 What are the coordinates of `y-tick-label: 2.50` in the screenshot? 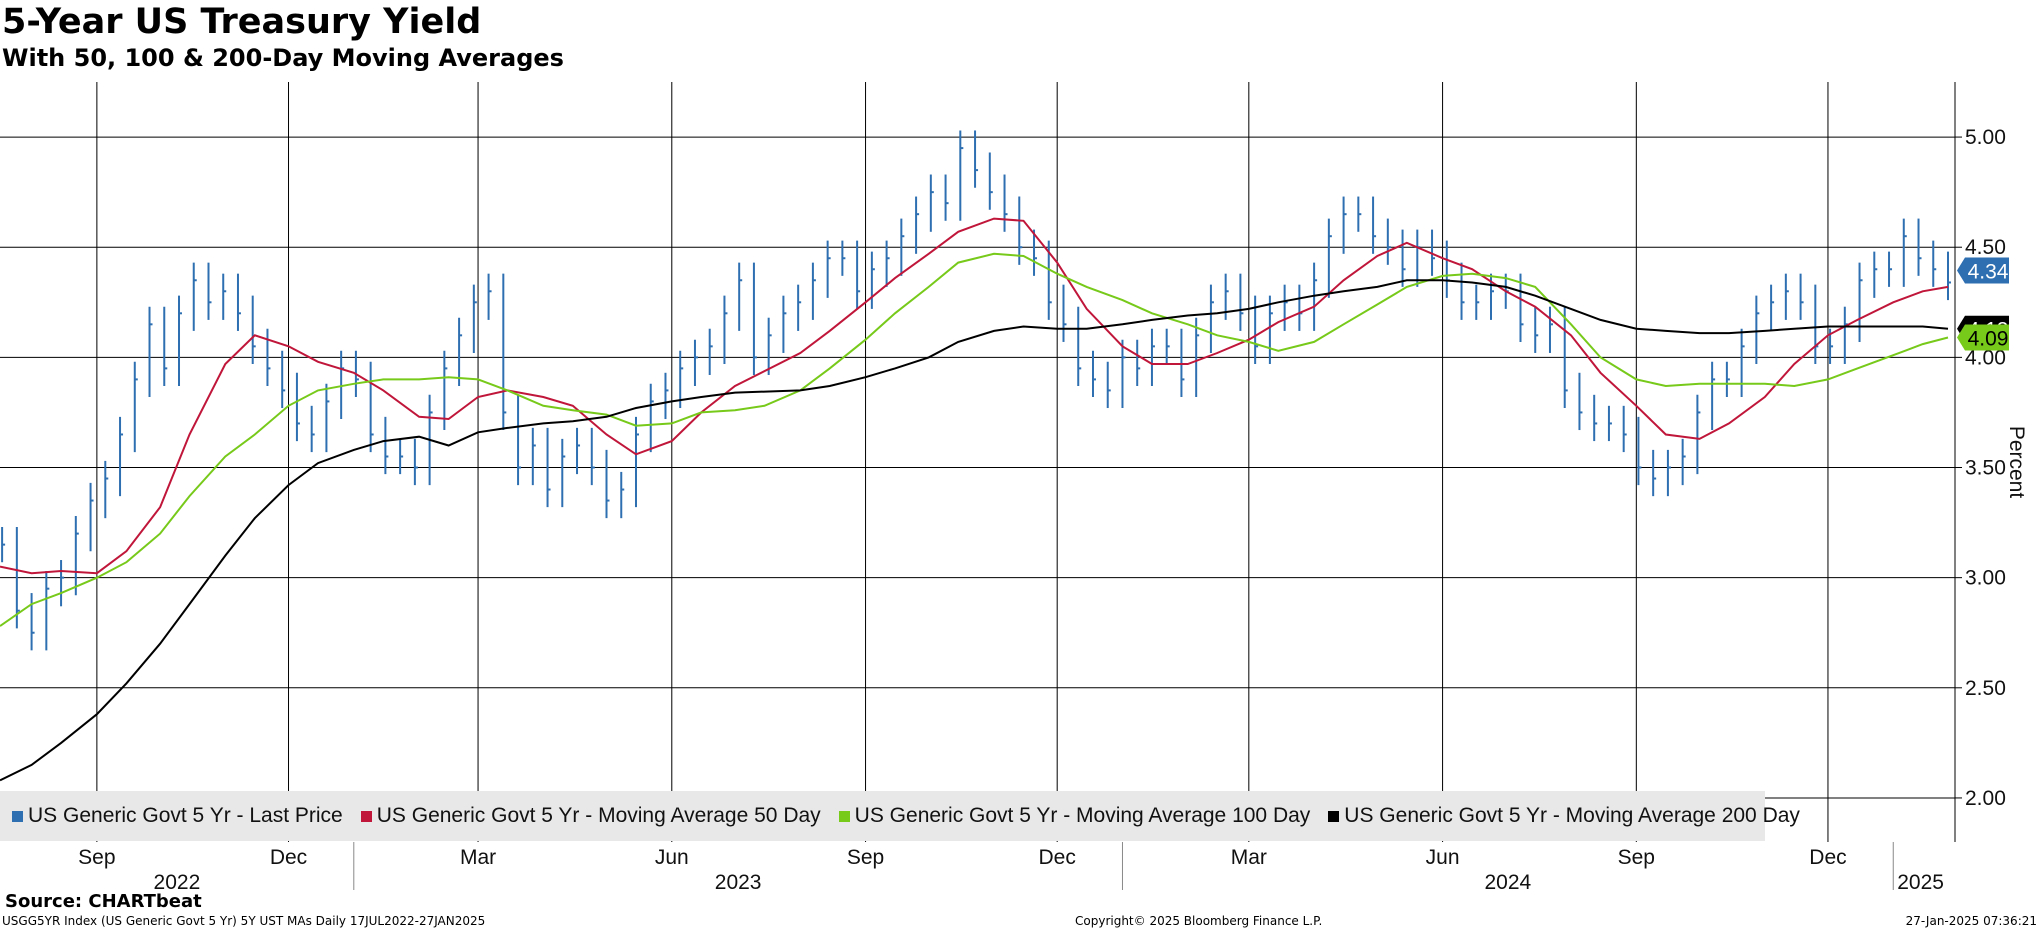 It's located at (1985, 688).